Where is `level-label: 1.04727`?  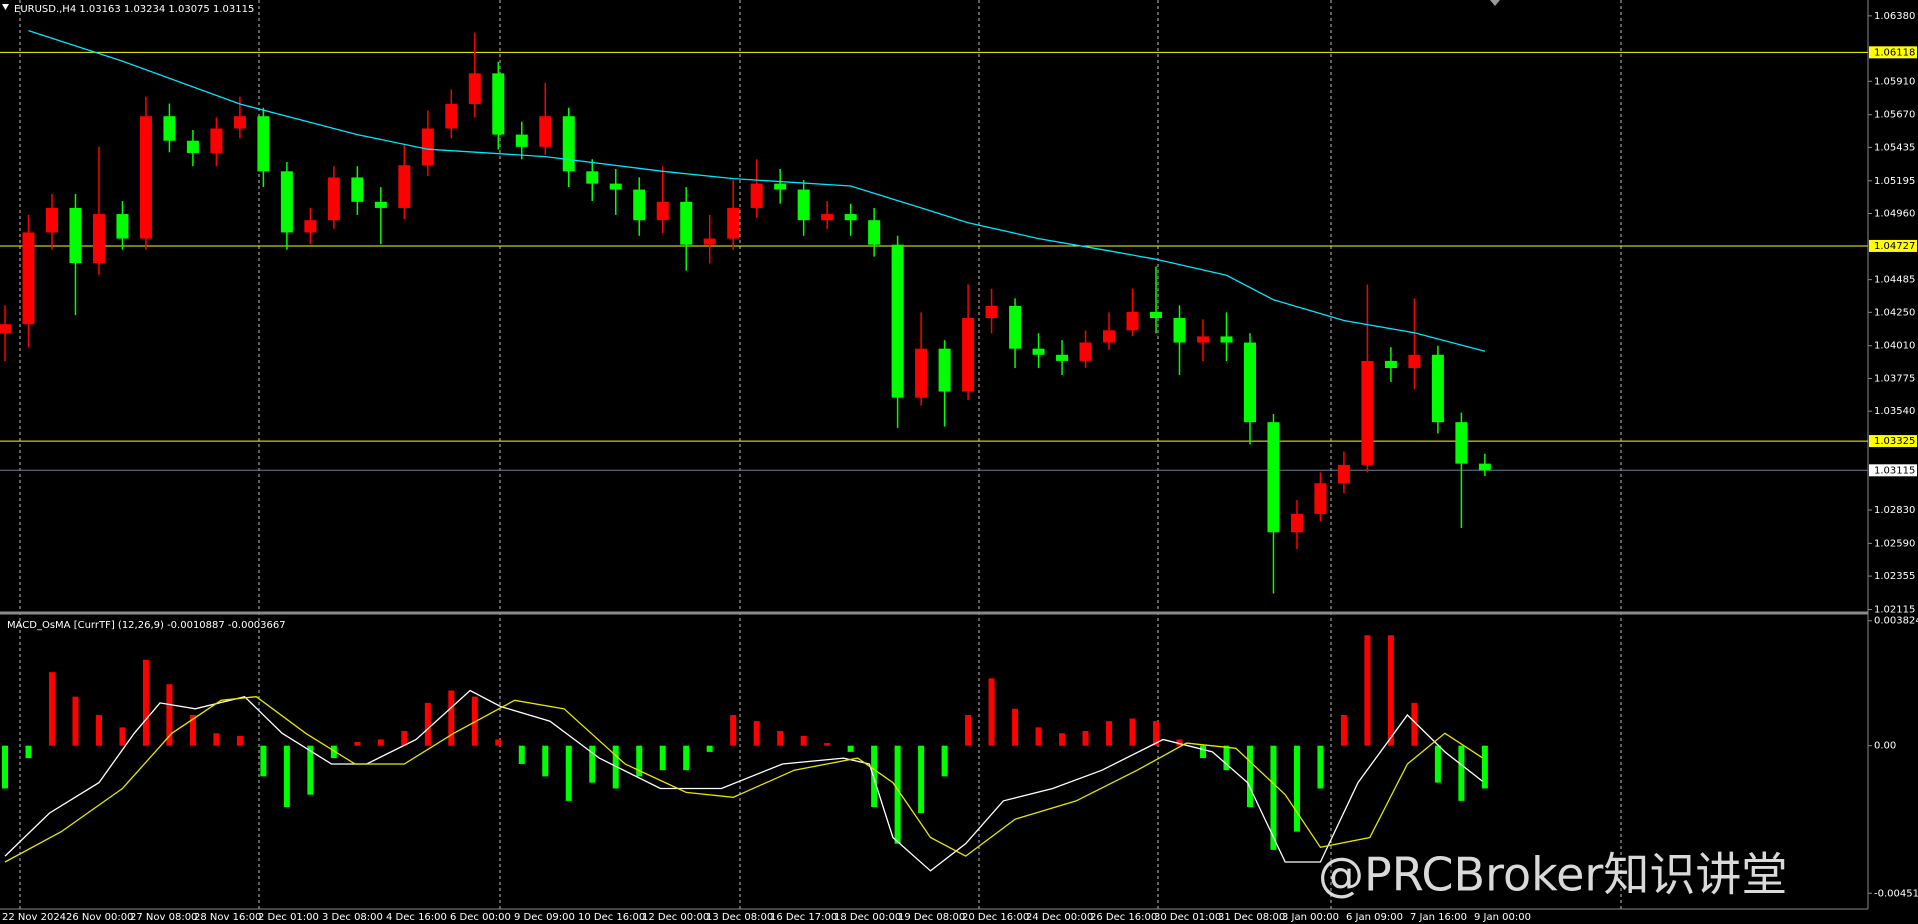
level-label: 1.04727 is located at coordinates (1894, 246).